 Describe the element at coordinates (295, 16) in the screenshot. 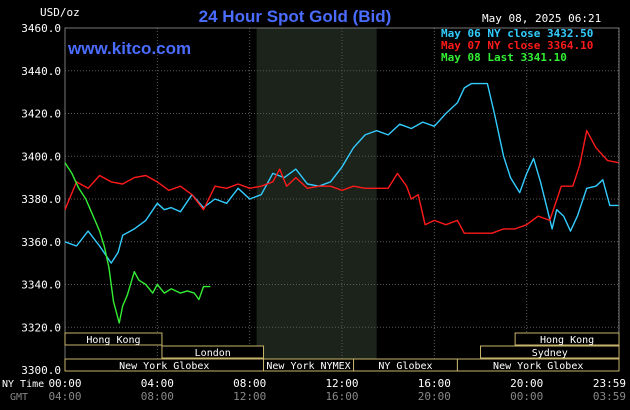

I see `chart-title: 24 Hour Spot Gold (Bid)` at that location.